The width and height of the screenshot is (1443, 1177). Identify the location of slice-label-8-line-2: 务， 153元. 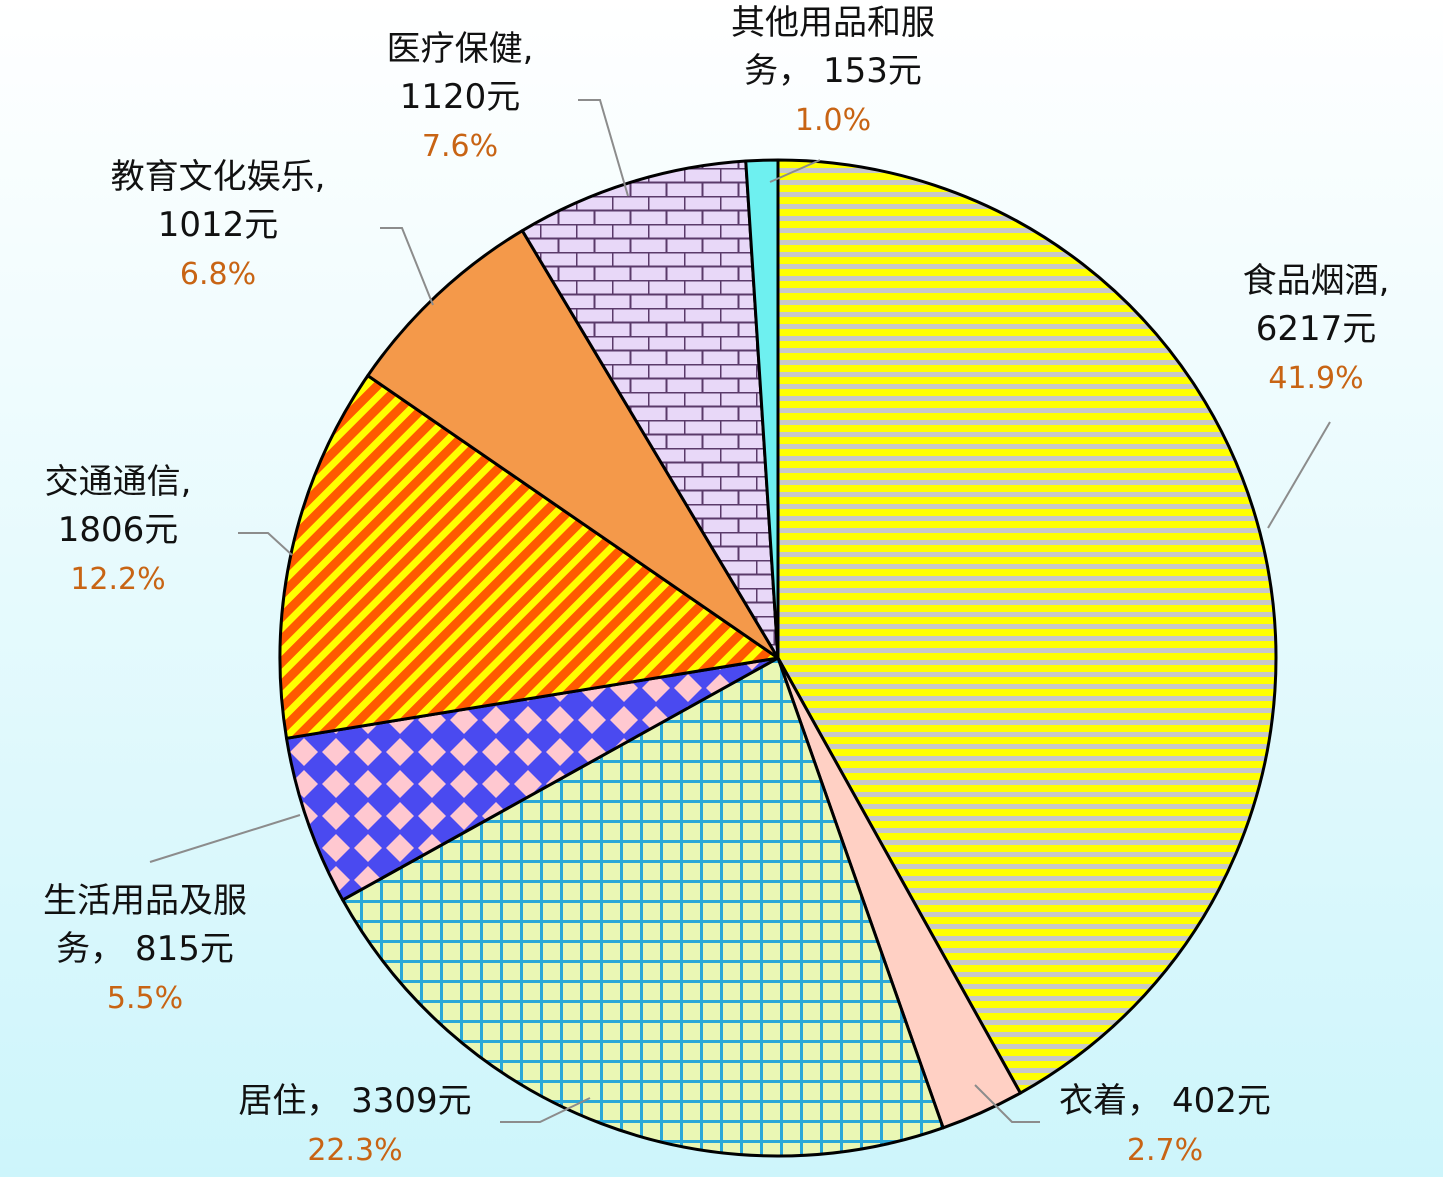
(833, 71).